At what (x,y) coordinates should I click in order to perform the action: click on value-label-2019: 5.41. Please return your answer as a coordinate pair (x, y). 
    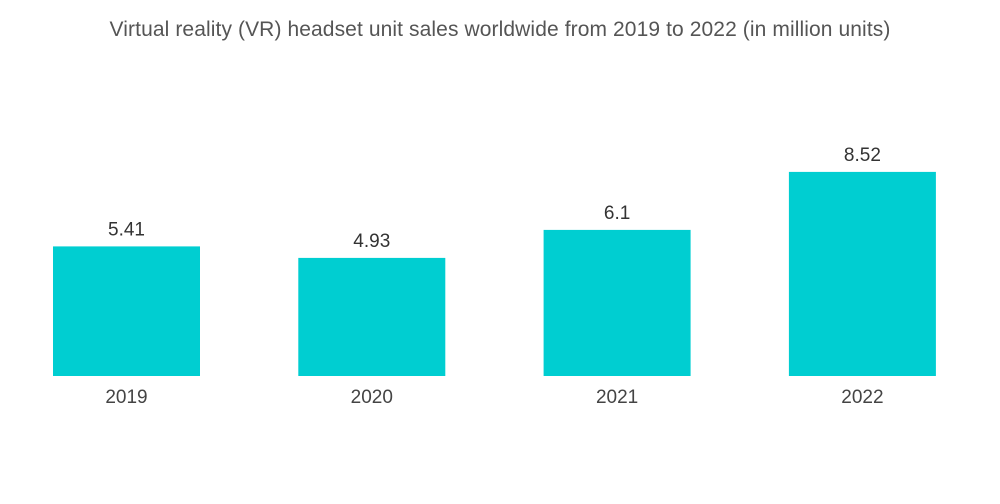
    Looking at the image, I should click on (126, 229).